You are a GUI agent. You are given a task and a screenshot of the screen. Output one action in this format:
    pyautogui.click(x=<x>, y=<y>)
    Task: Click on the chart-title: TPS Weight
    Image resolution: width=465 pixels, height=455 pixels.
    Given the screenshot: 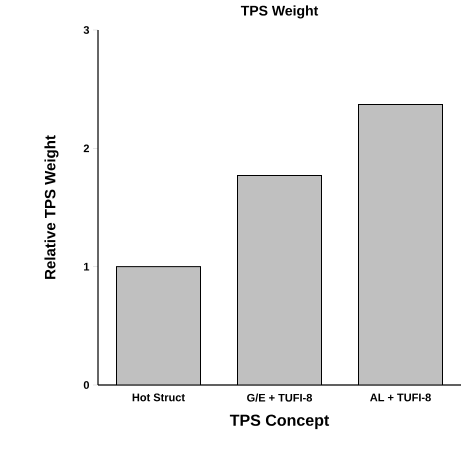 What is the action you would take?
    pyautogui.click(x=279, y=11)
    